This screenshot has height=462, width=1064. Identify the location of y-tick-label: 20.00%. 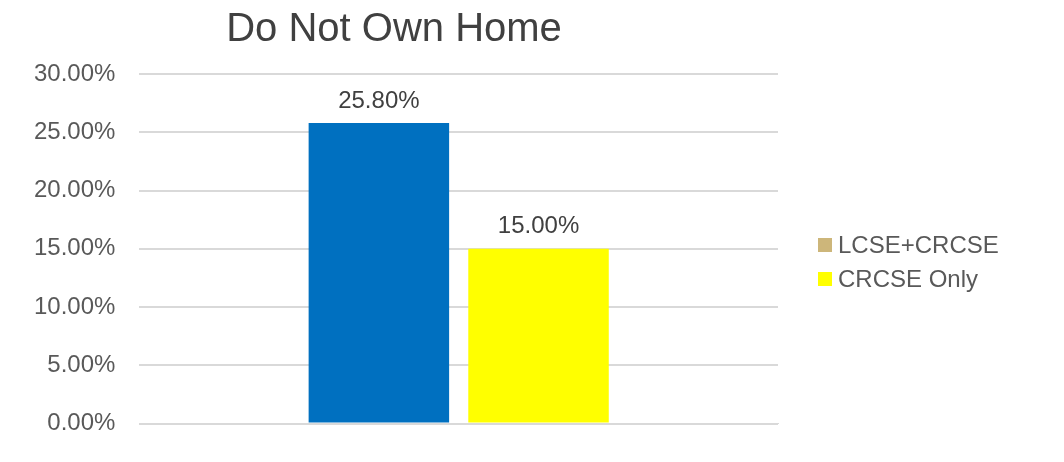
(74, 189).